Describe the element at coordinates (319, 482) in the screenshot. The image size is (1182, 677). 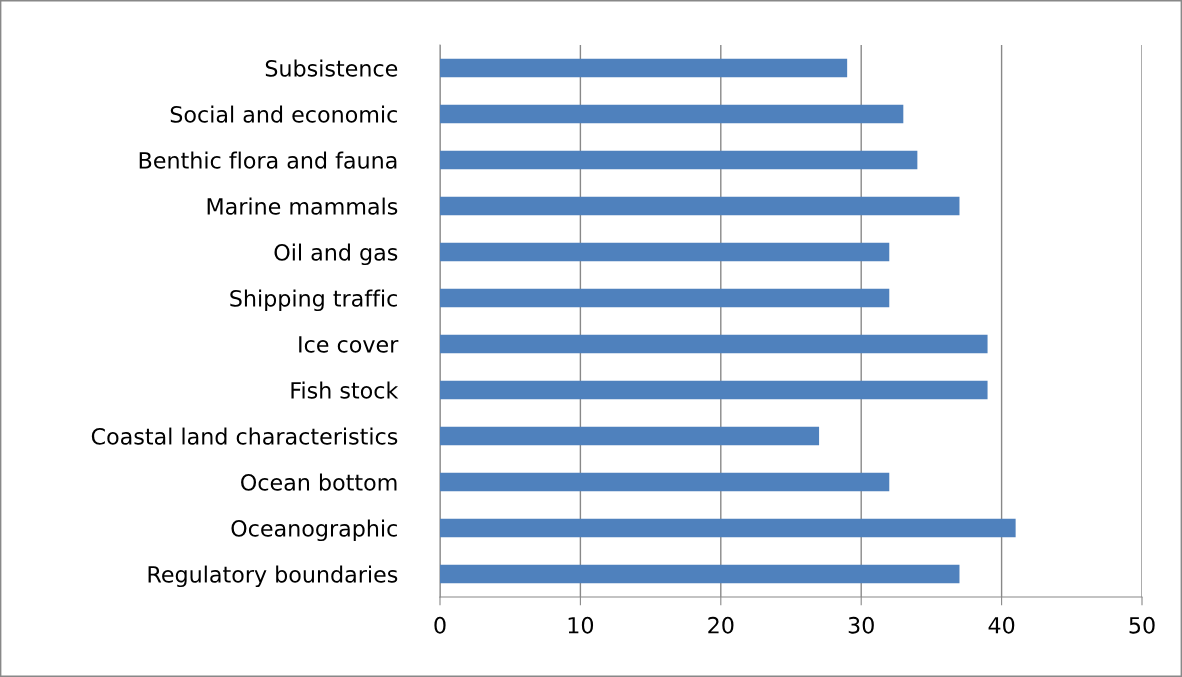
I see `y-tick-label: Ocean bottom` at that location.